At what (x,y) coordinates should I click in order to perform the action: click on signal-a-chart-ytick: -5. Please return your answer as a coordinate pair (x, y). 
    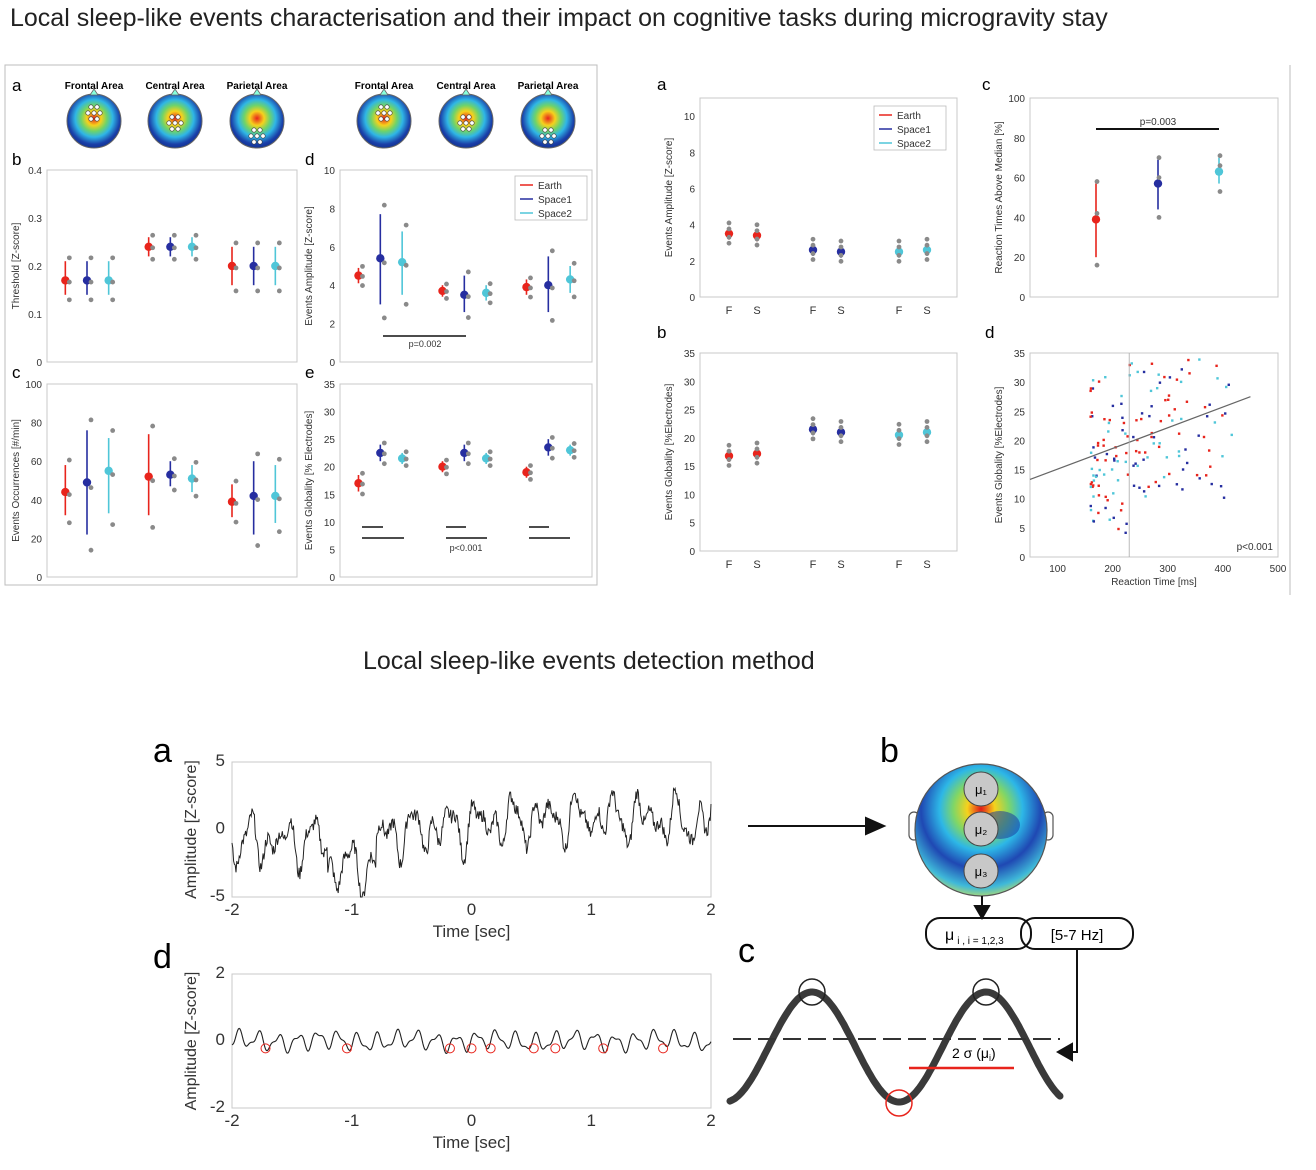
    Looking at the image, I should click on (217, 895).